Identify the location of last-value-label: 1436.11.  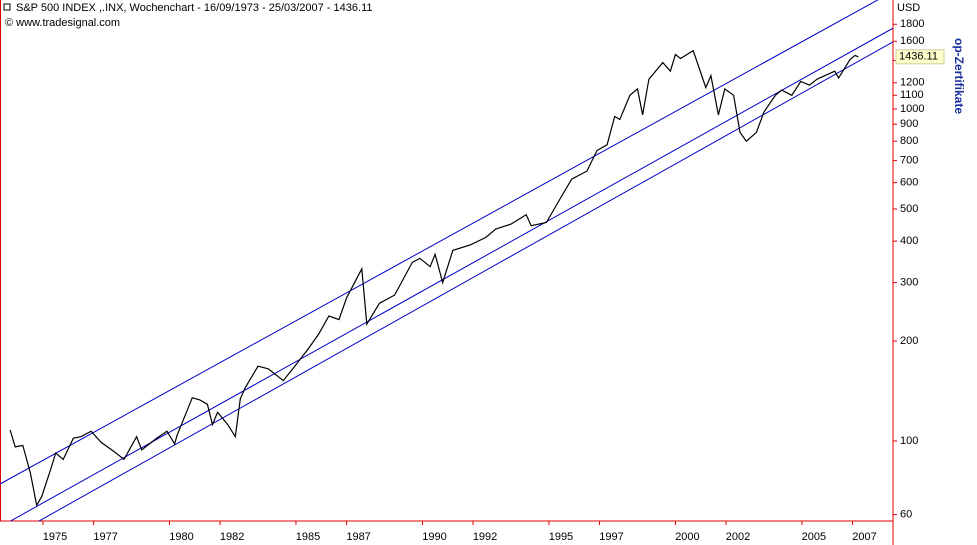
(918, 57).